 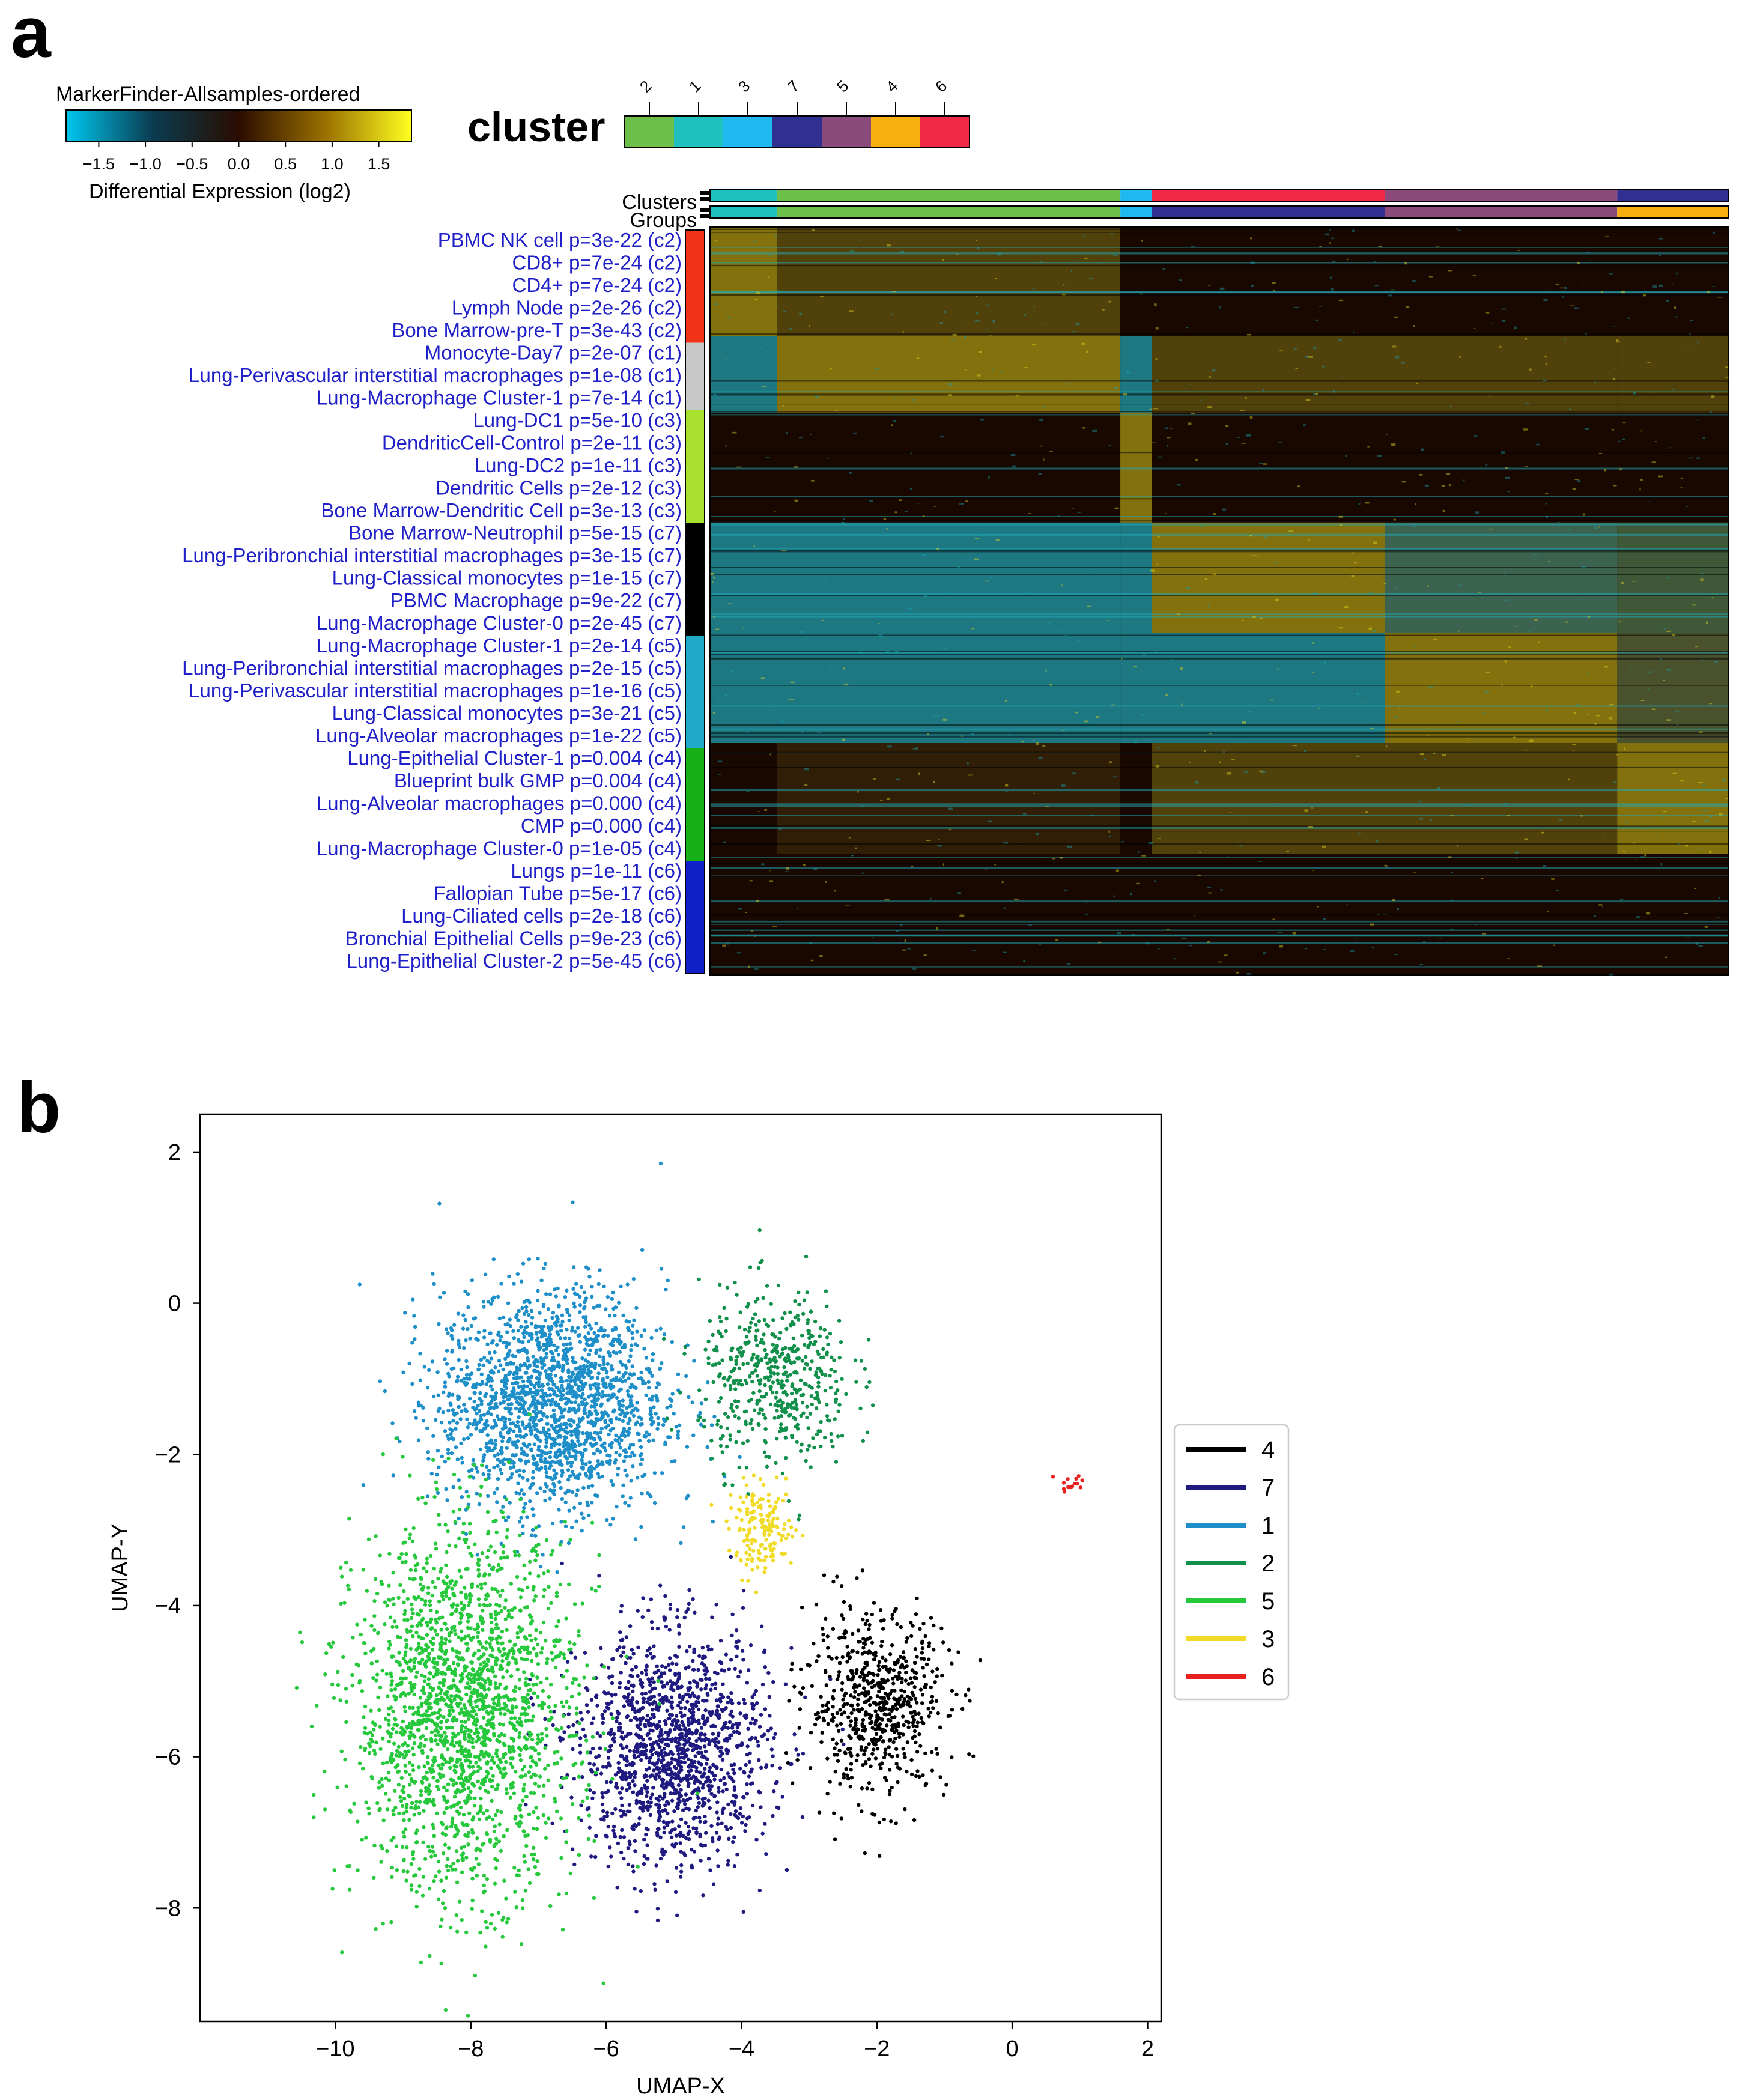 I want to click on cluster-label-5: 5, so click(x=842, y=86).